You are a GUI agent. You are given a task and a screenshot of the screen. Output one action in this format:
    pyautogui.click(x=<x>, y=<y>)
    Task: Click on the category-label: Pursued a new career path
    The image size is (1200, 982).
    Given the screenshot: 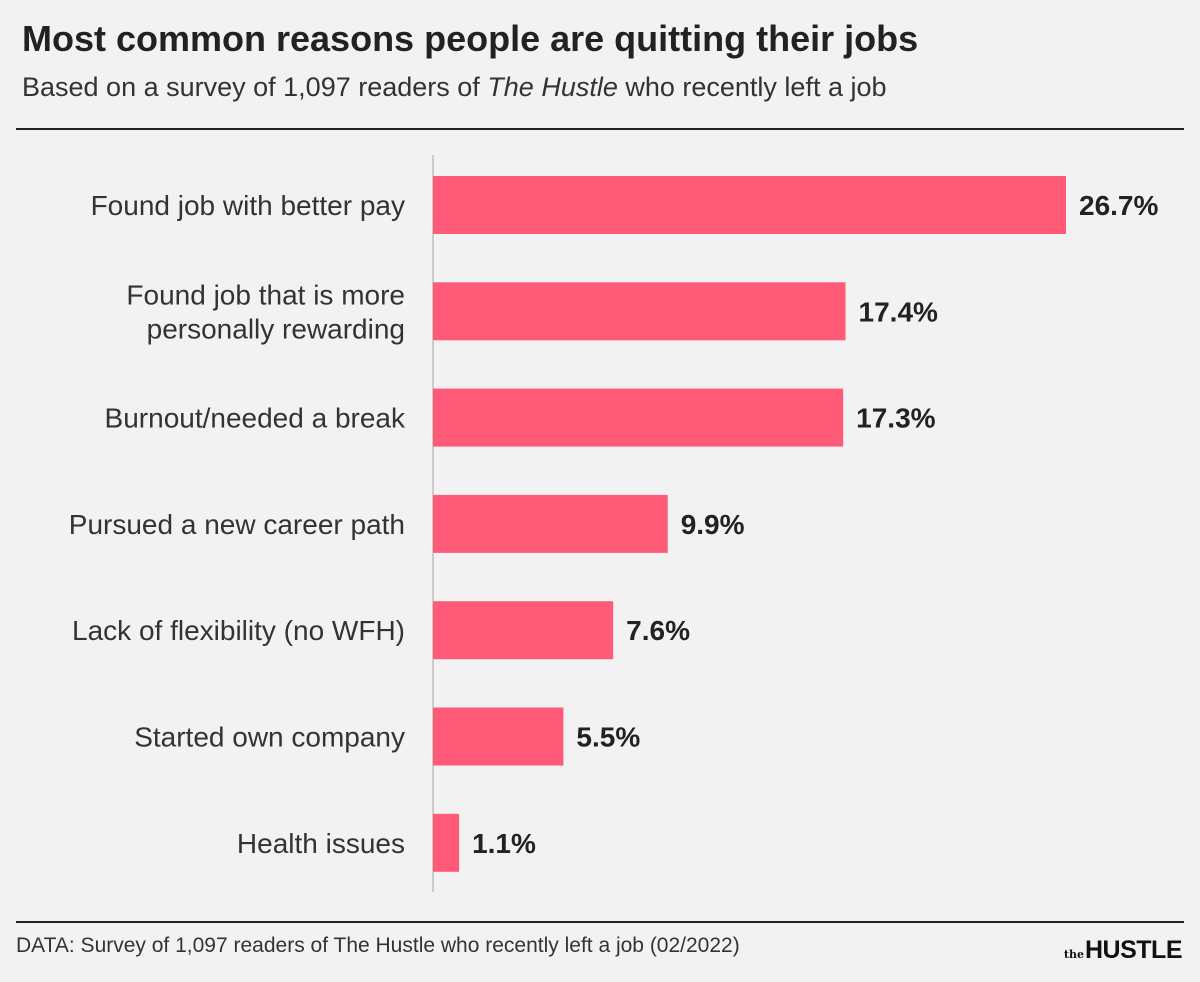 What is the action you would take?
    pyautogui.click(x=237, y=524)
    